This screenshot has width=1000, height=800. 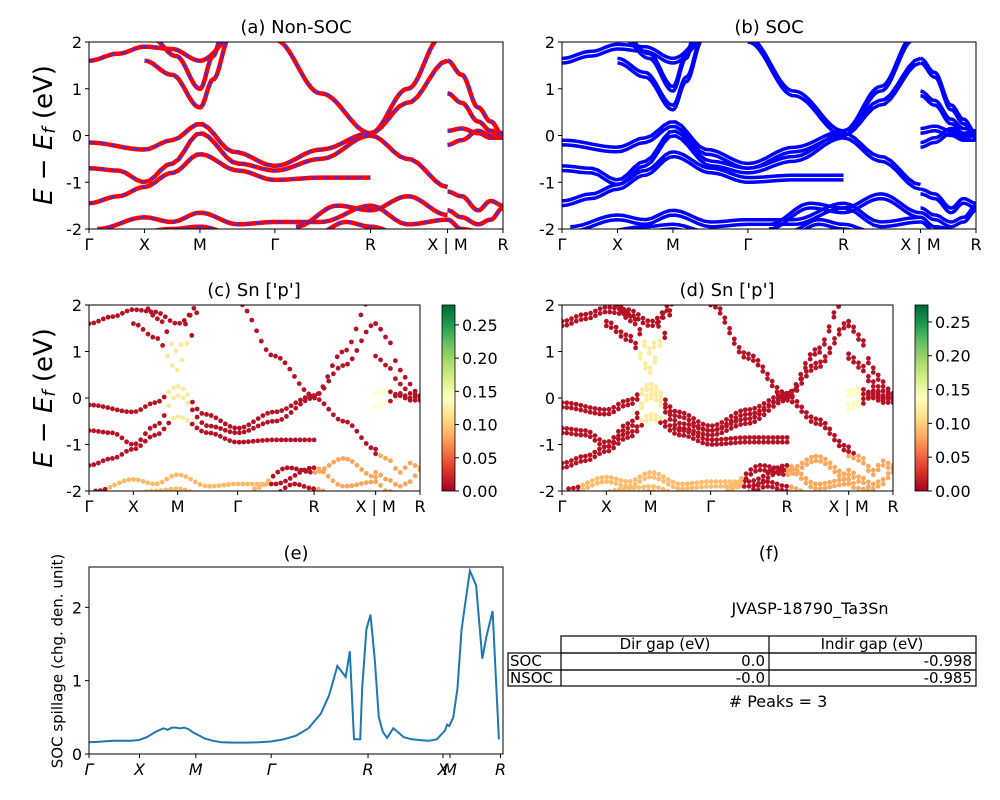 I want to click on band-line-soc, so click(x=748, y=217).